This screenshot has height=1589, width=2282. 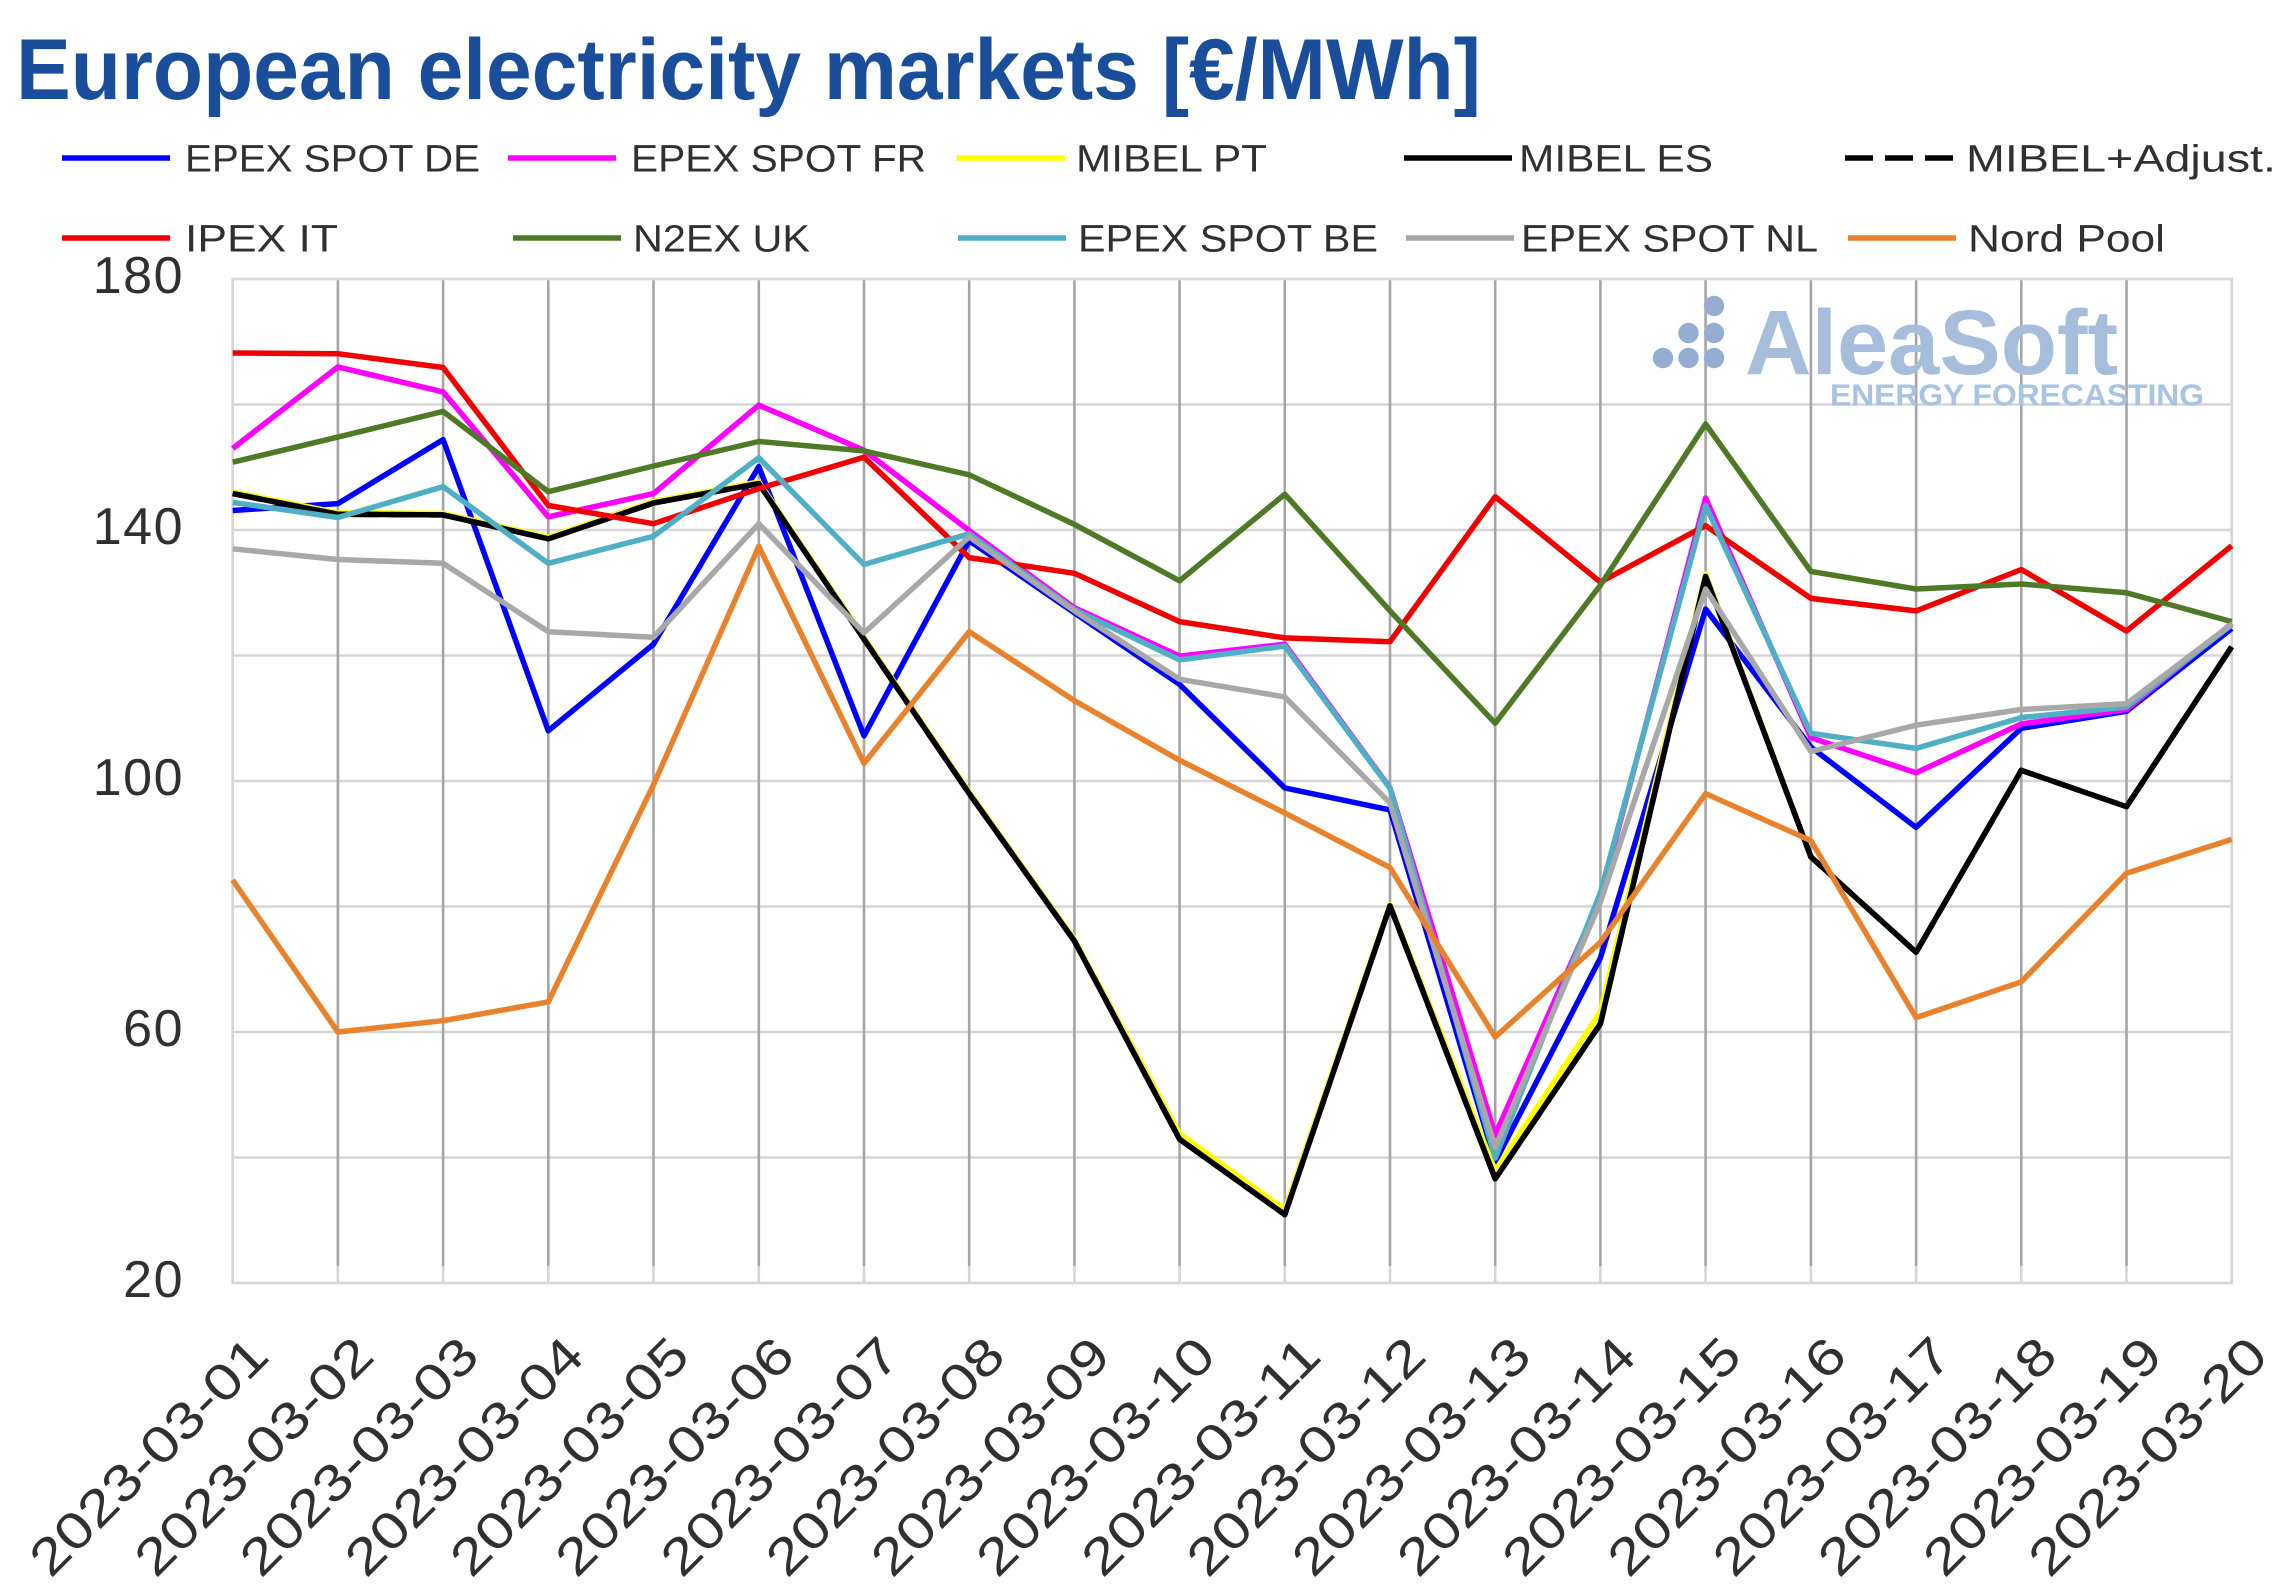 I want to click on svg-text: 140, so click(x=138, y=527).